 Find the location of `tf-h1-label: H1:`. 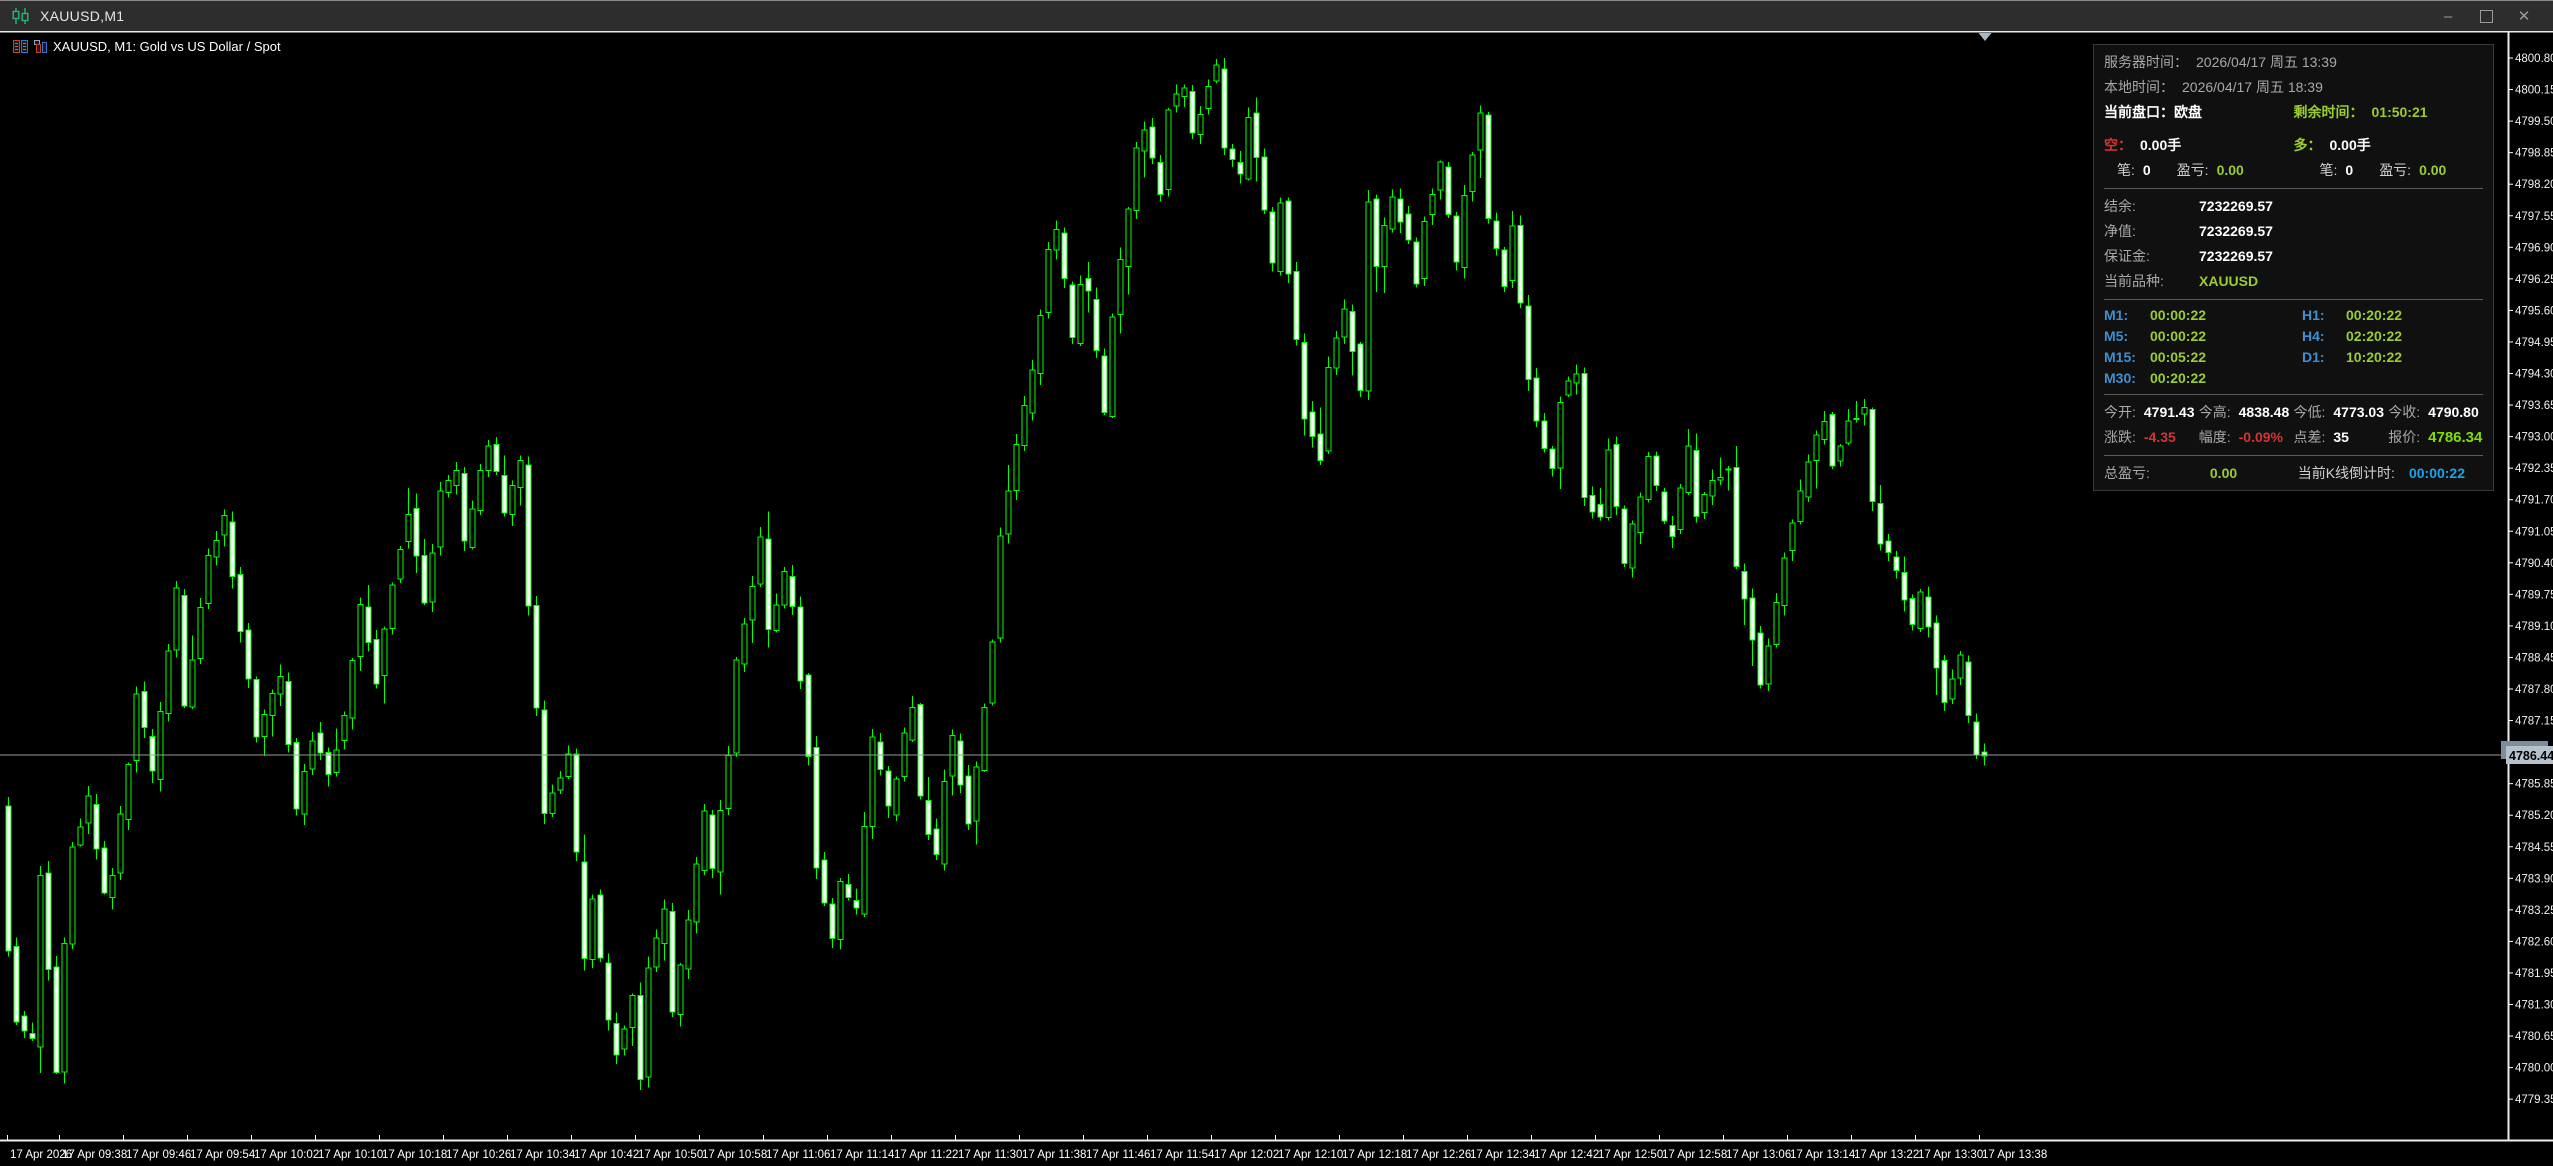

tf-h1-label: H1: is located at coordinates (2313, 315).